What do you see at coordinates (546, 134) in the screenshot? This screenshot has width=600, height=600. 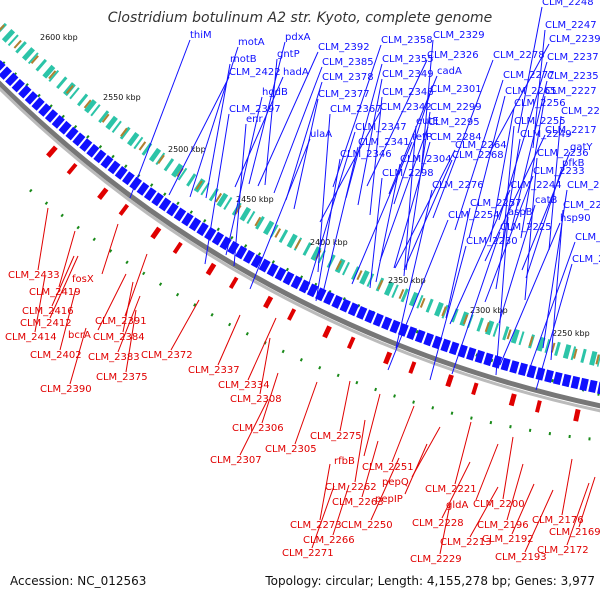 I see `forward-gene-label: CLM_2249` at bounding box center [546, 134].